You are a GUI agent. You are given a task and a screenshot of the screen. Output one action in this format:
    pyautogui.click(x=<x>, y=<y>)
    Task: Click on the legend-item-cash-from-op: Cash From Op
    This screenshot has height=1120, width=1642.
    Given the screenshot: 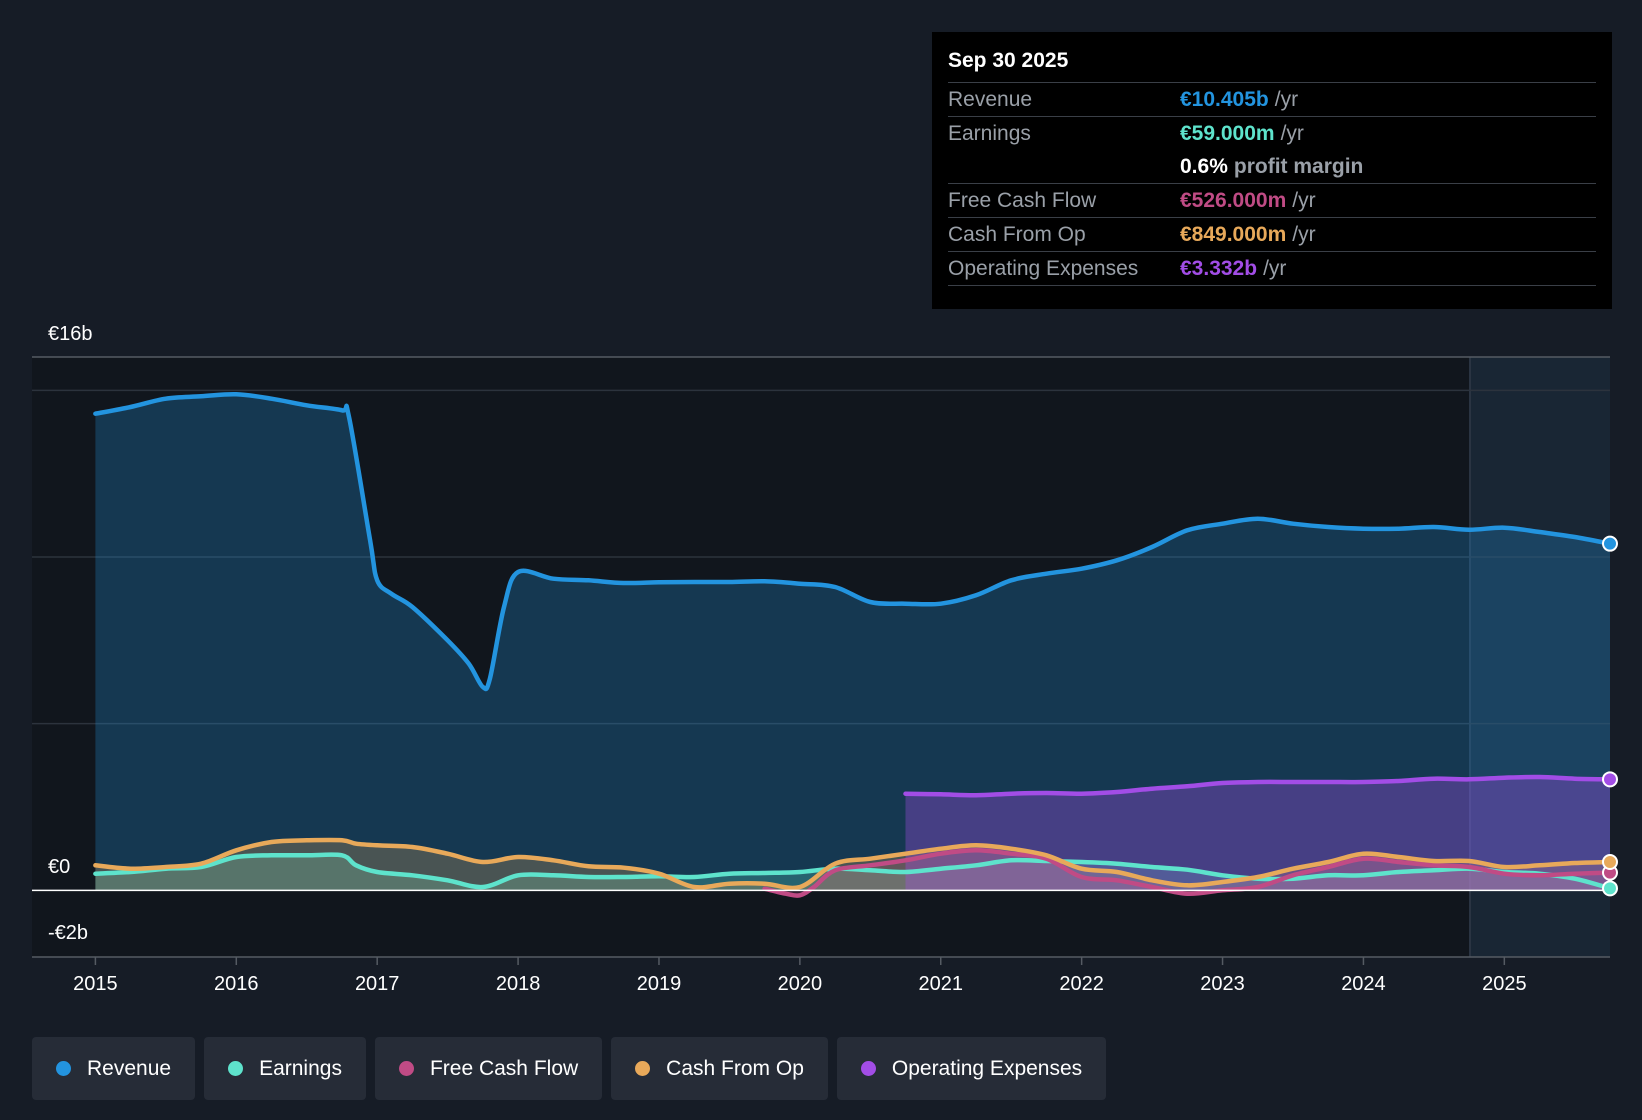 What is the action you would take?
    pyautogui.click(x=719, y=1068)
    